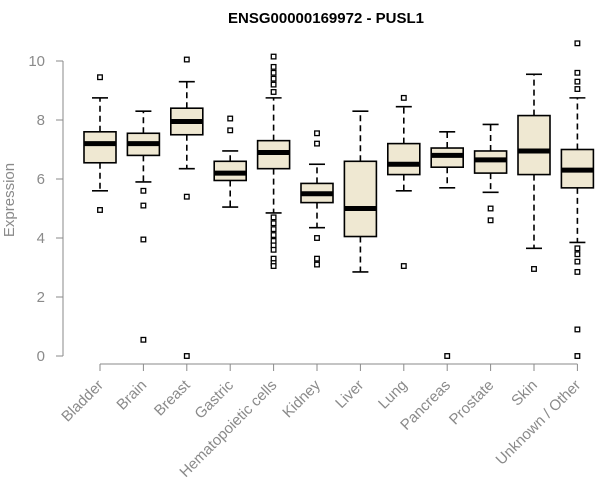 The width and height of the screenshot is (600, 500). Describe the element at coordinates (326, 18) in the screenshot. I see `chart-title: ENSG00000169972 - PUSL1` at that location.